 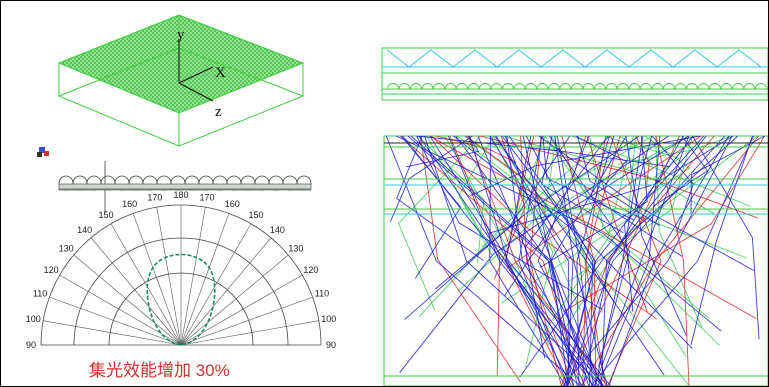 What do you see at coordinates (328, 319) in the screenshot?
I see `polar-tick-label: 100` at bounding box center [328, 319].